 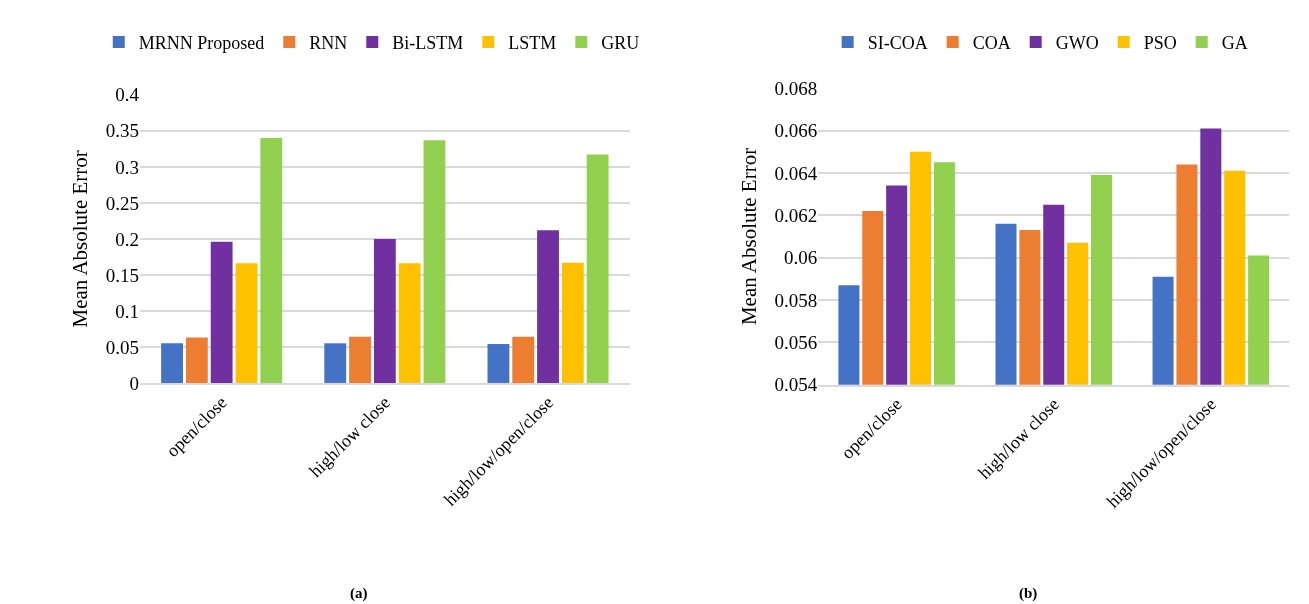 What do you see at coordinates (127, 95) in the screenshot?
I see `y-tick-label: 0.4` at bounding box center [127, 95].